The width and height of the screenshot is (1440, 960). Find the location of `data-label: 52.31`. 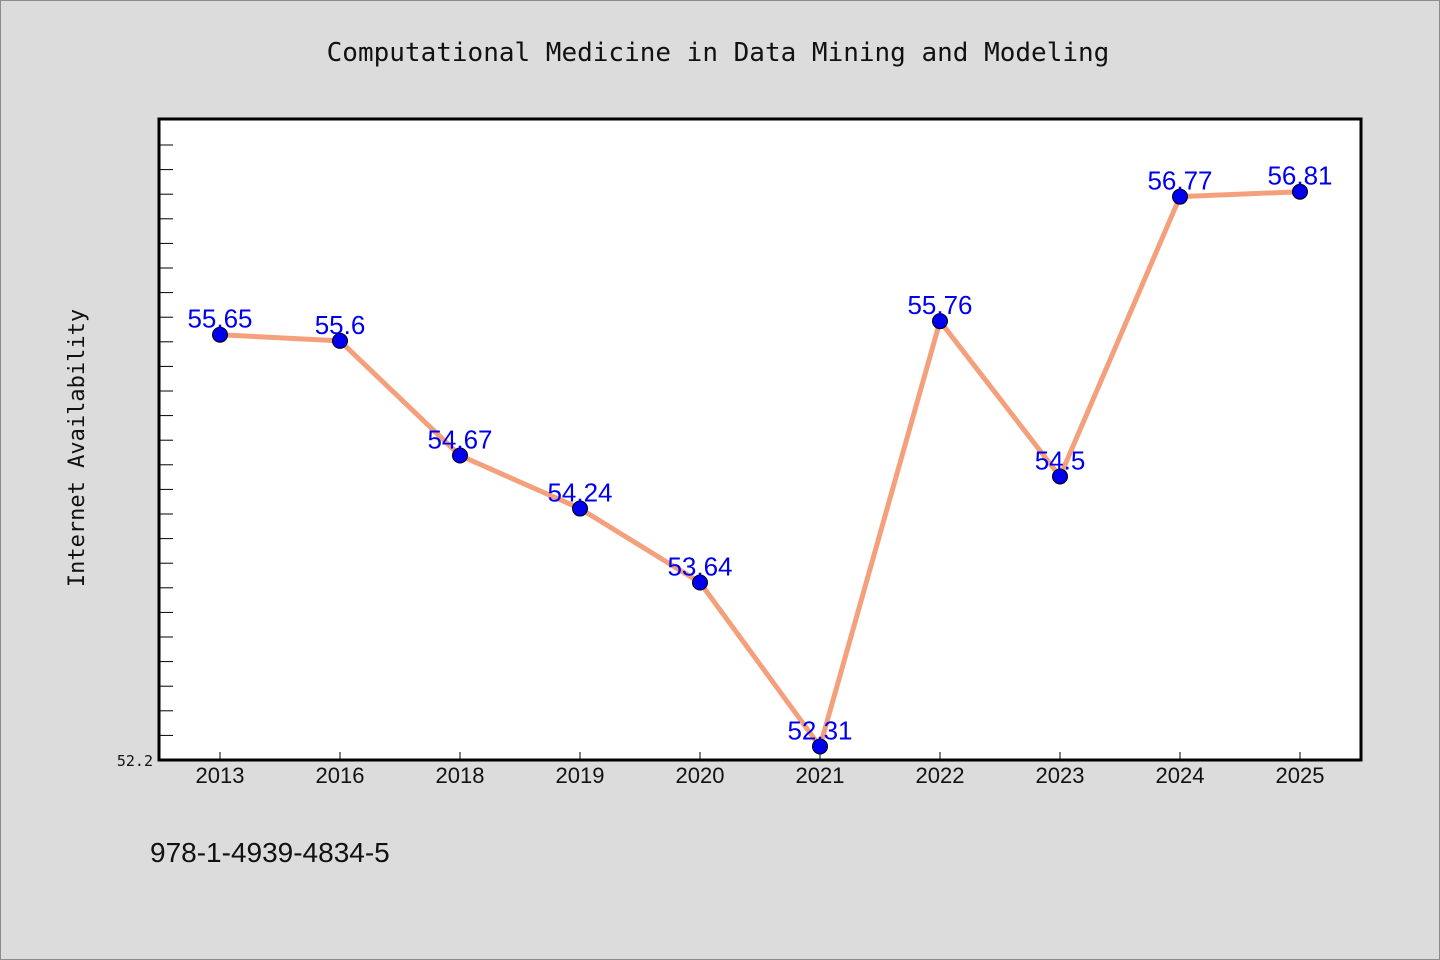

data-label: 52.31 is located at coordinates (819, 730).